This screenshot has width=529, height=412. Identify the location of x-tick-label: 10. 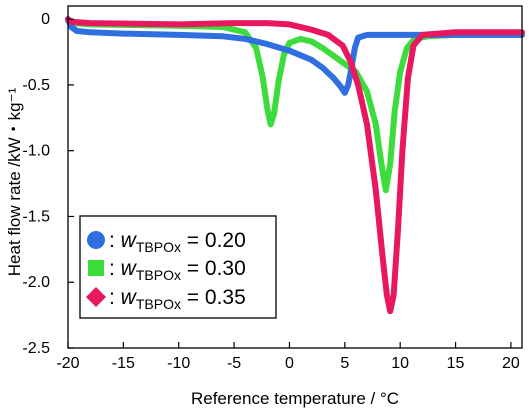
(400, 363).